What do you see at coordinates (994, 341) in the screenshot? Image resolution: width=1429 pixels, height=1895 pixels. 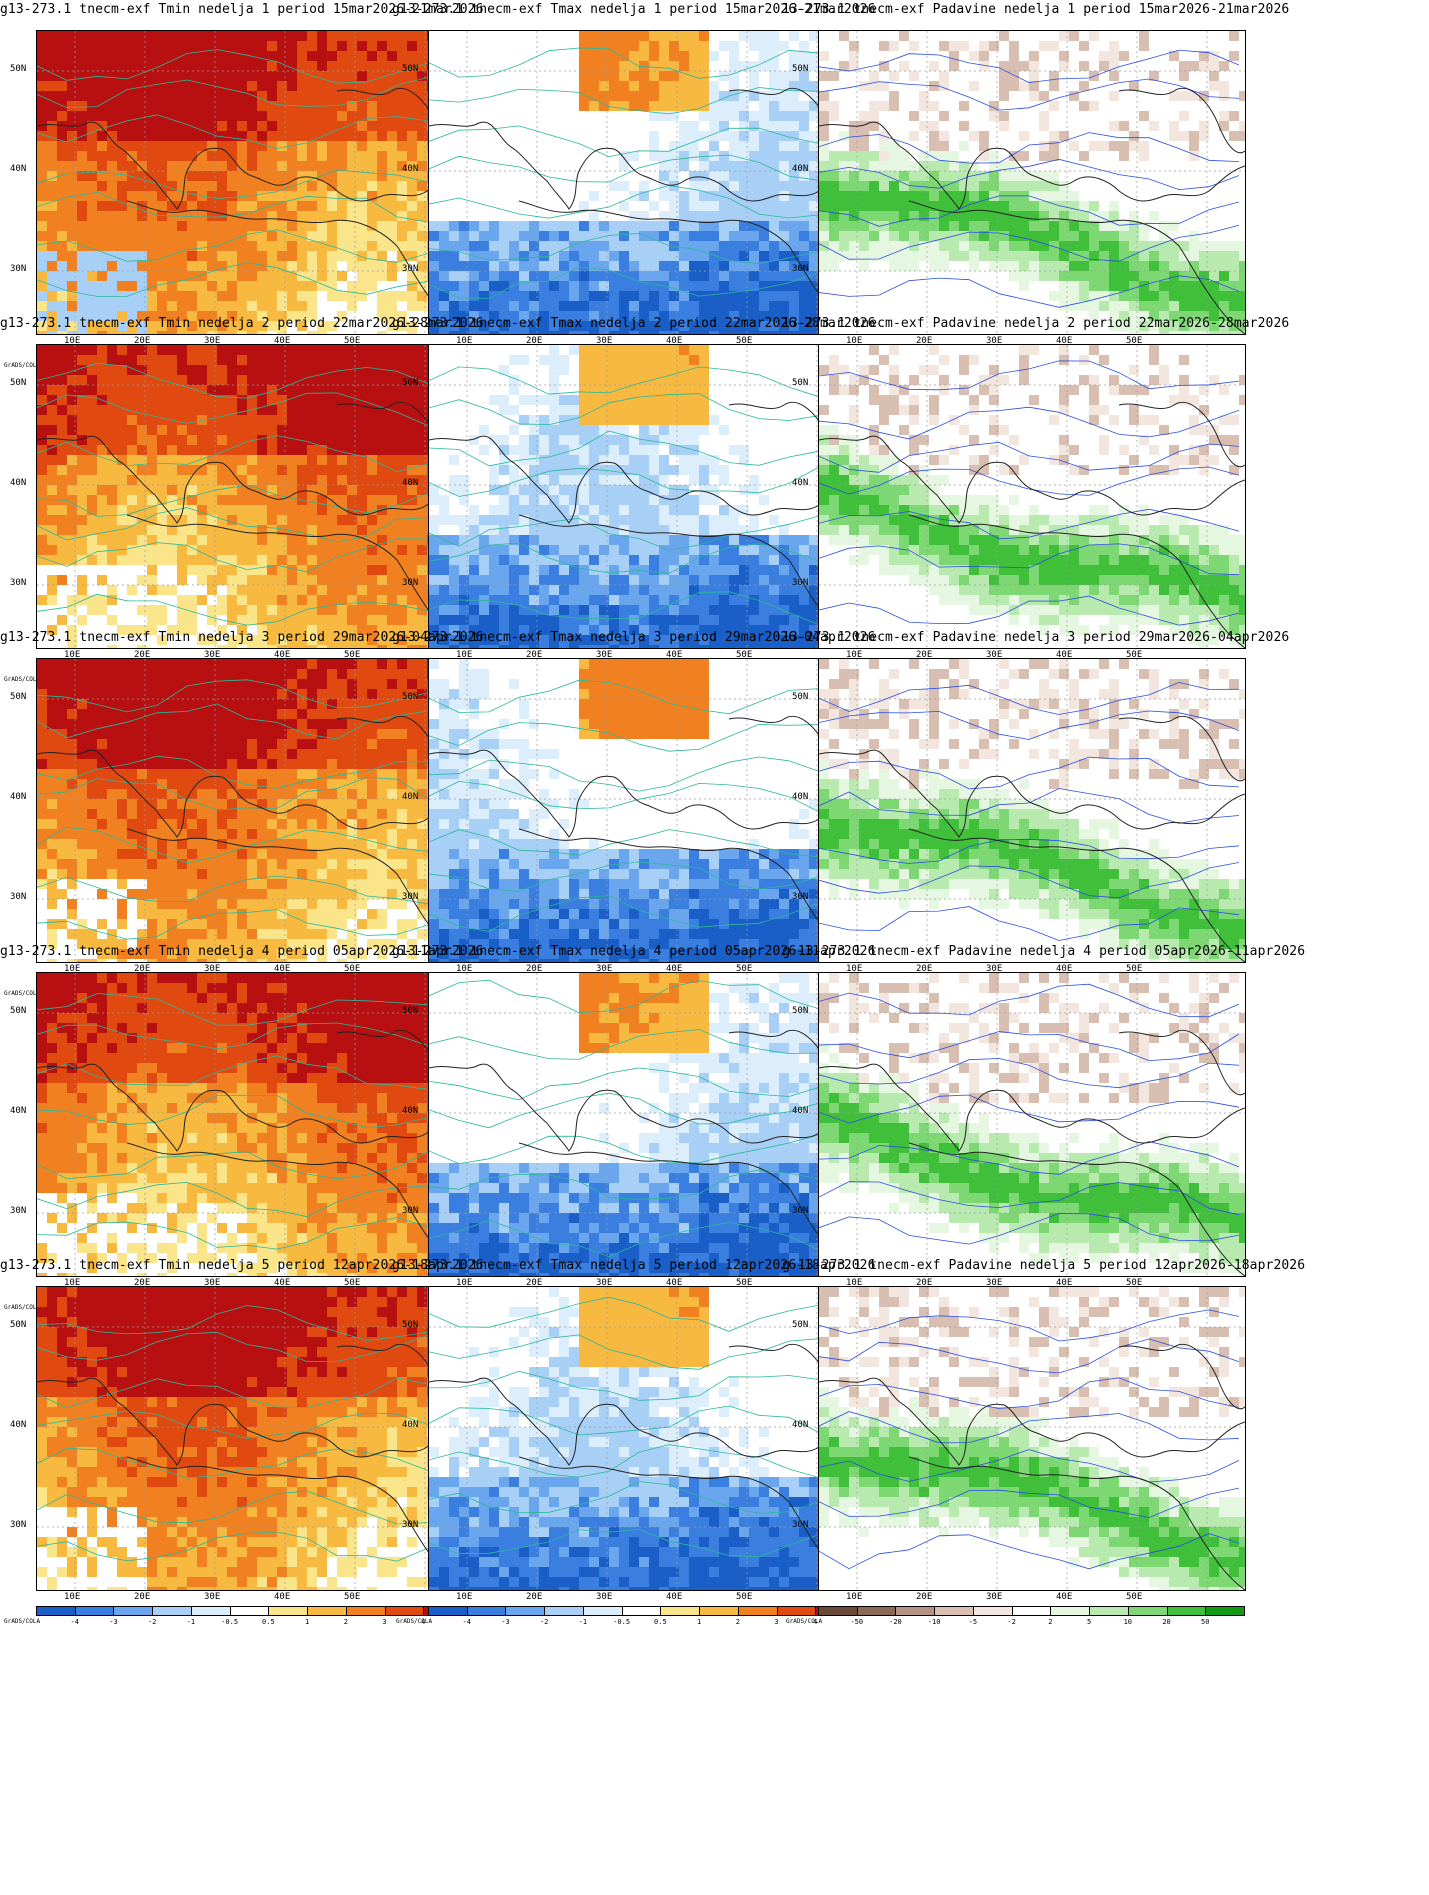 I see `longitude-label: 30E` at bounding box center [994, 341].